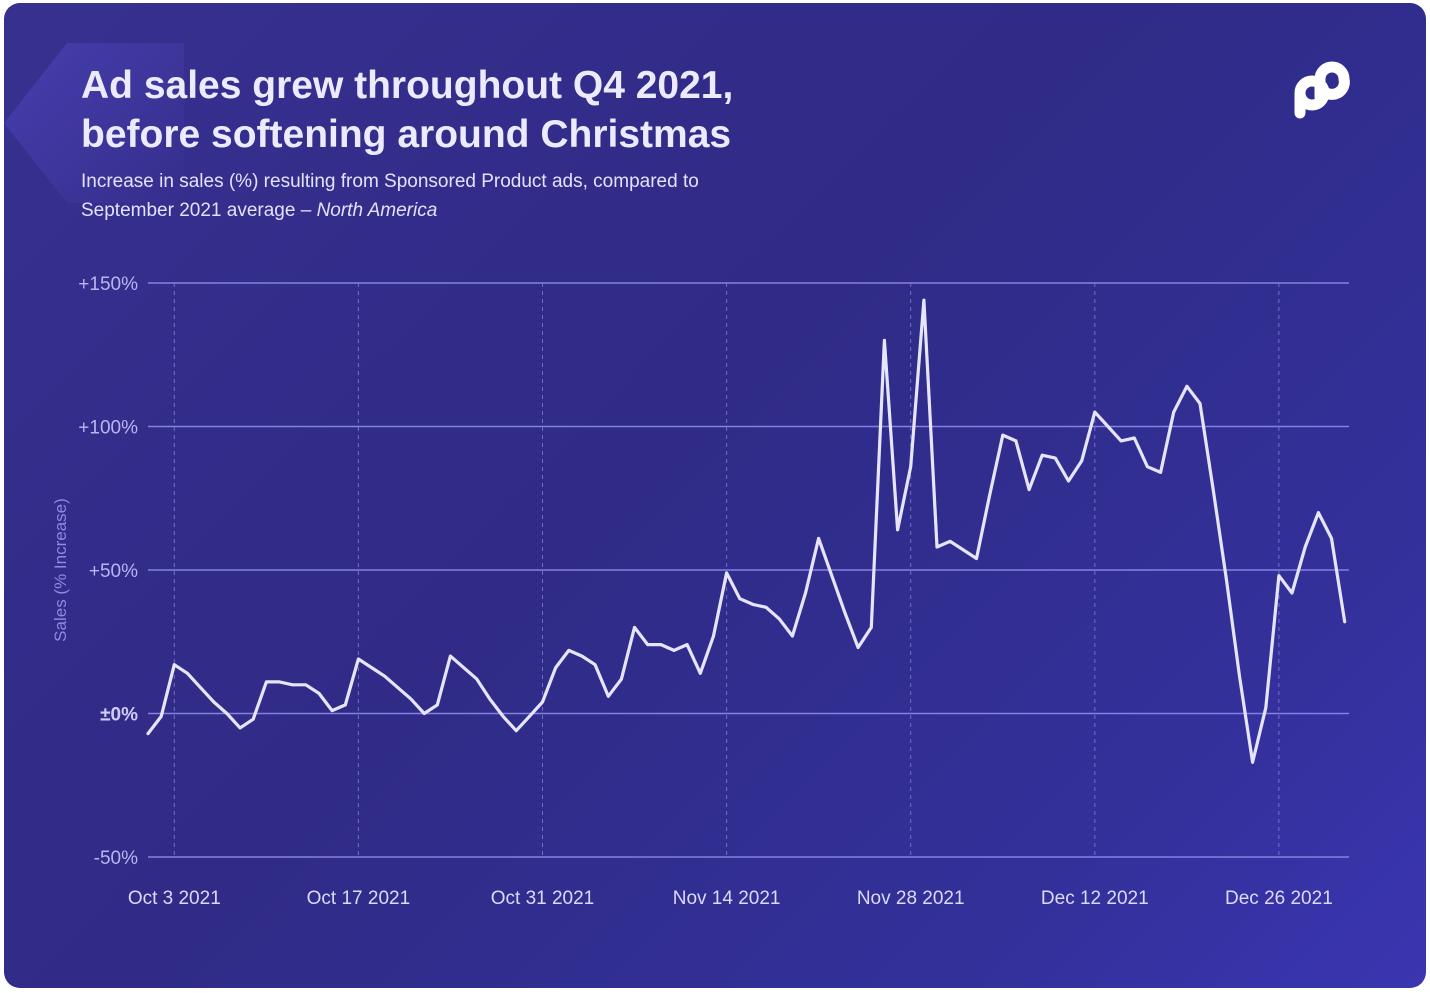  Describe the element at coordinates (119, 715) in the screenshot. I see `y-tick-label-3: ±0%` at that location.